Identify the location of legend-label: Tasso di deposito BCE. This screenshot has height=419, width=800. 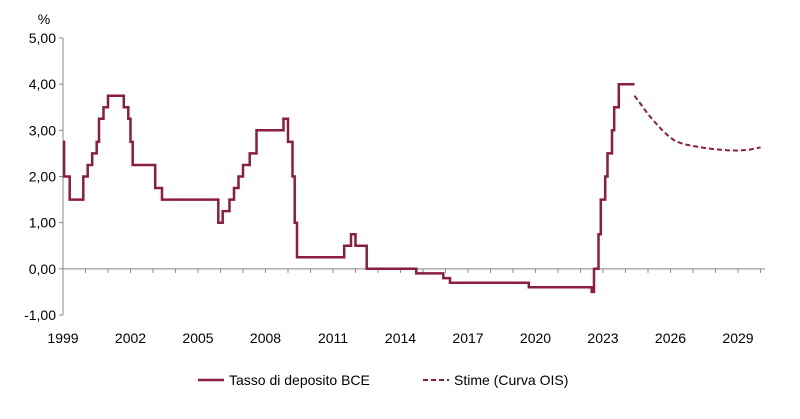
(299, 380).